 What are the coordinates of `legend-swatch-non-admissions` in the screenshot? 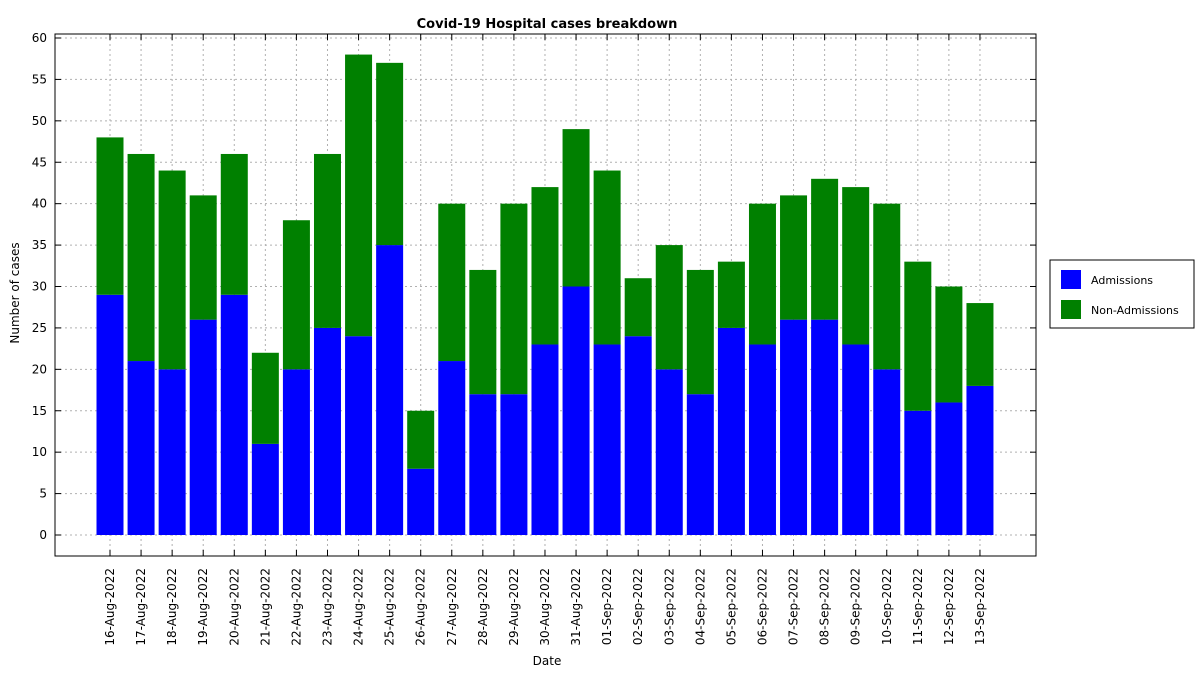 It's located at (1071, 309).